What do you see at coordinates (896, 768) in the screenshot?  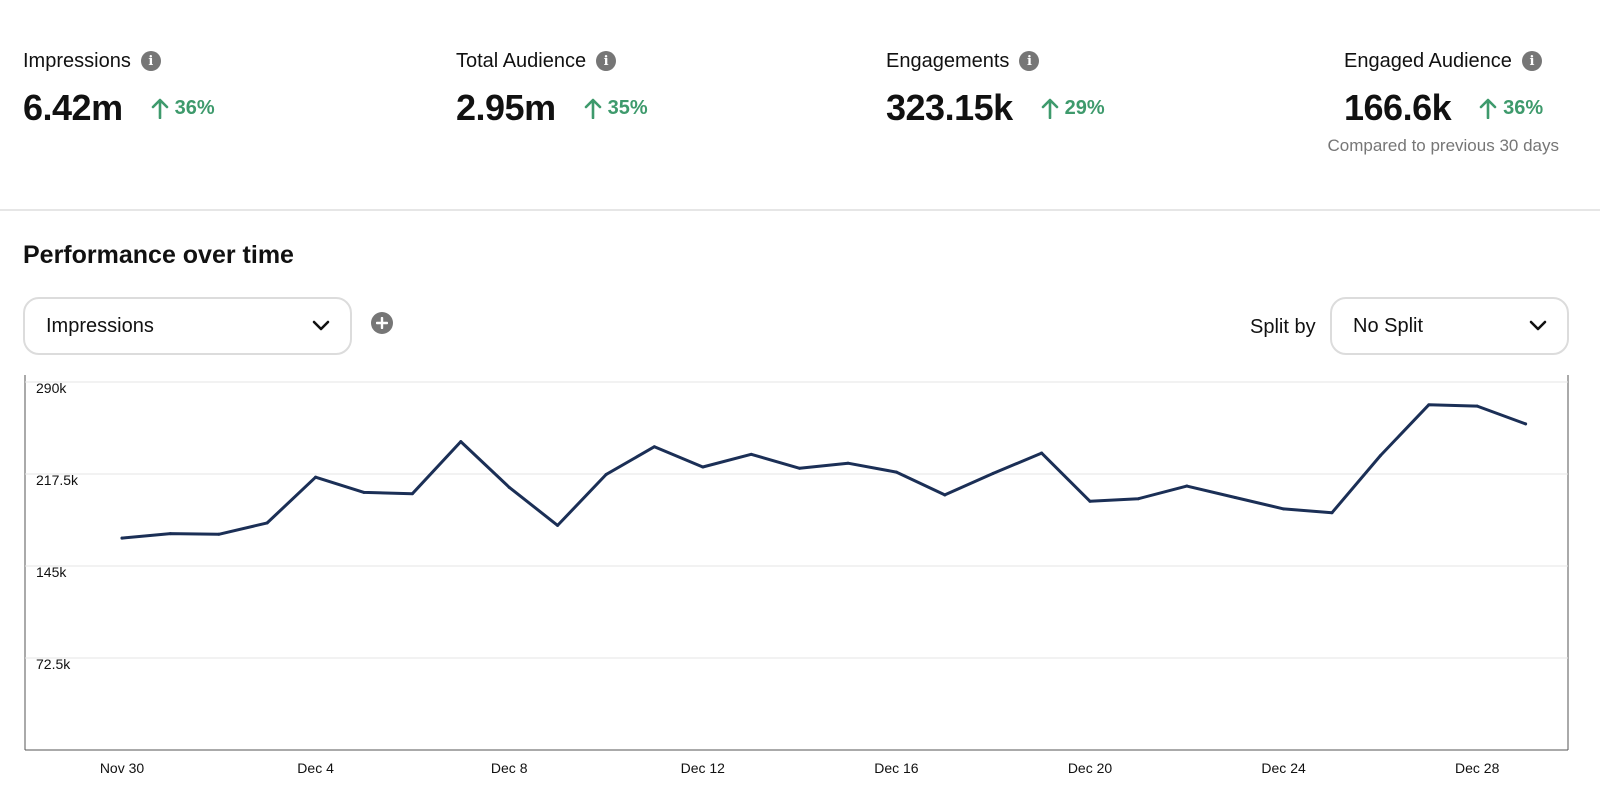 I see `x-tick-label: Dec 16` at bounding box center [896, 768].